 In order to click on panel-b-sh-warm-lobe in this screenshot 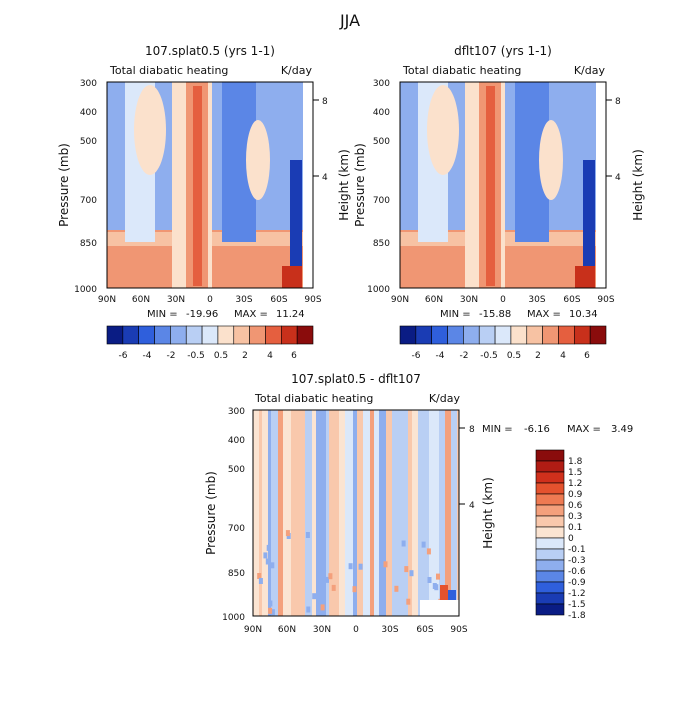, I will do `click(551, 160)`.